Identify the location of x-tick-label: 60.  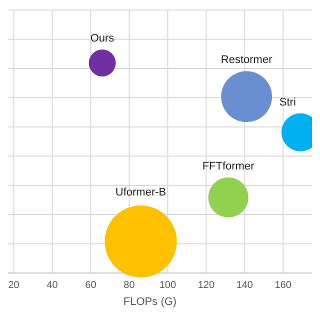
(91, 285).